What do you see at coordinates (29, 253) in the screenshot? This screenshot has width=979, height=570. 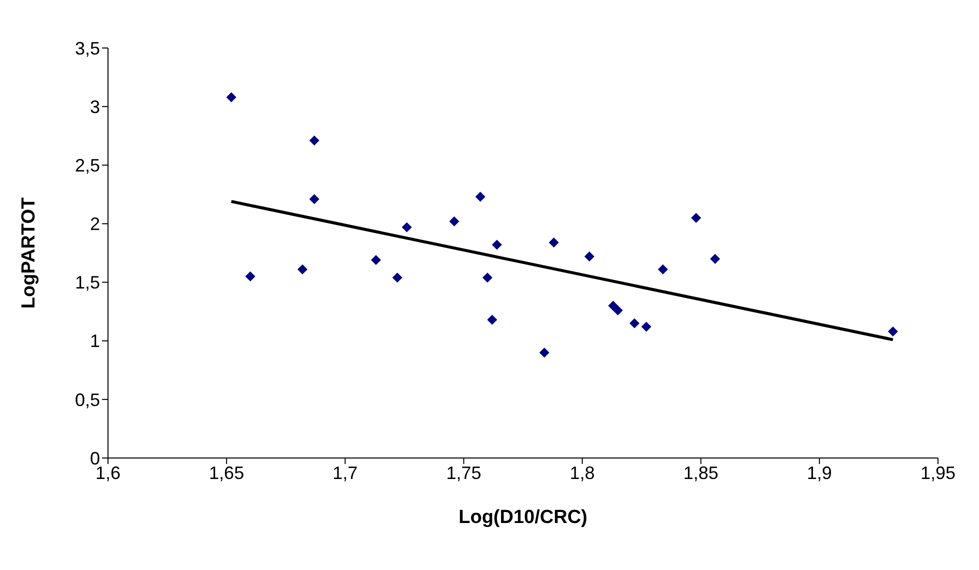 I see `y-axis-title: LogPARTOT` at bounding box center [29, 253].